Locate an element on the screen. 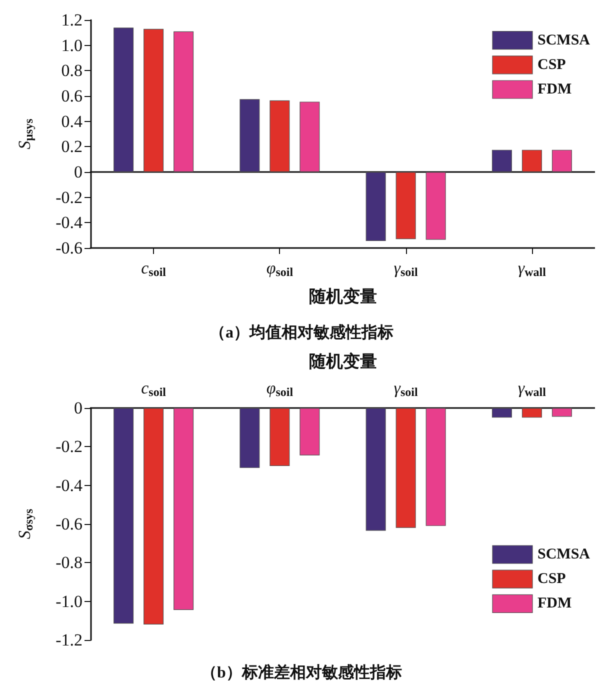 This screenshot has width=603, height=697. y-tick-label: -1.2 is located at coordinates (69, 640).